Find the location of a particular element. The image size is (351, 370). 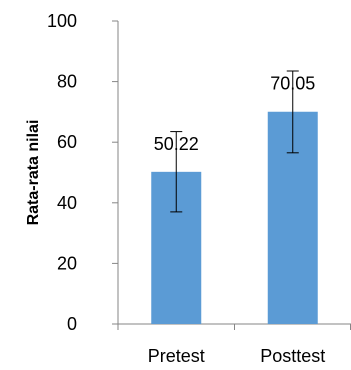

x-axis-ticks: Pretest Posttest is located at coordinates (237, 356).